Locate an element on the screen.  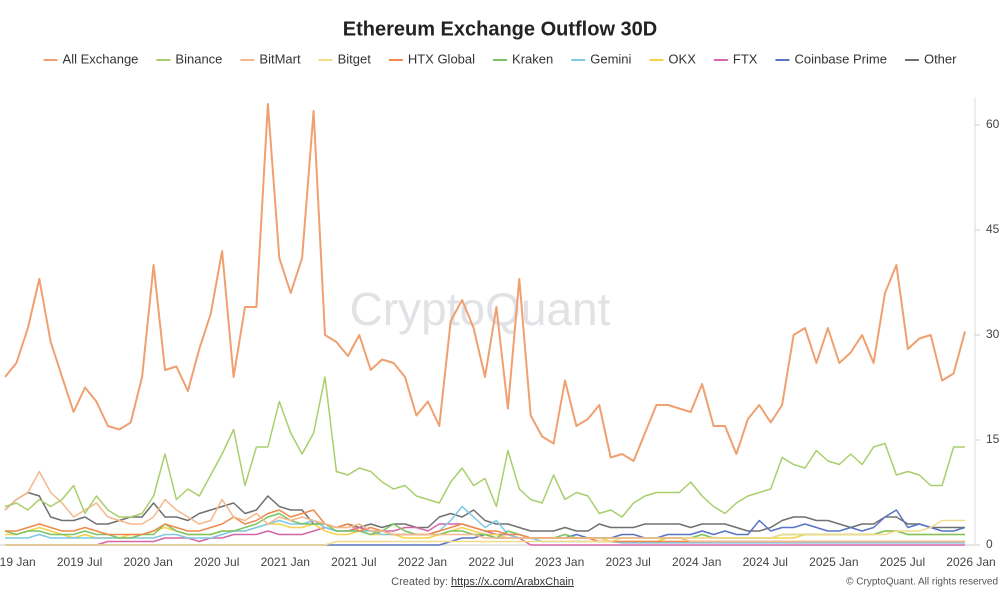
x-tick-label: 2025 Jul is located at coordinates (902, 562).